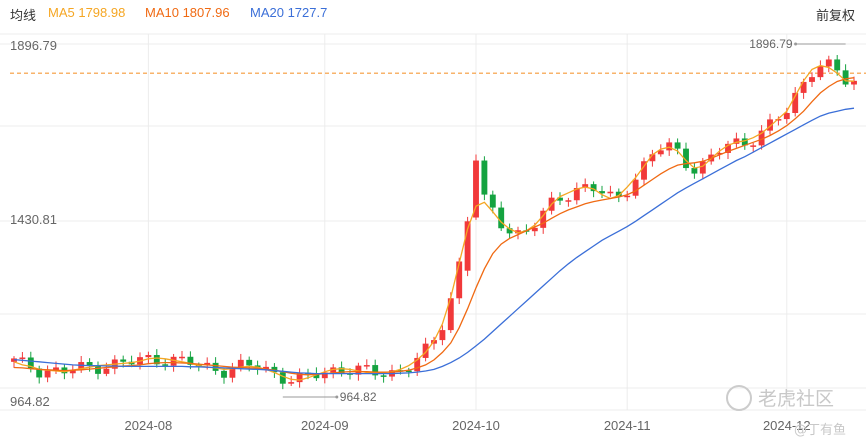  Describe the element at coordinates (796, 44) in the screenshot. I see `max-marker-dot` at that location.